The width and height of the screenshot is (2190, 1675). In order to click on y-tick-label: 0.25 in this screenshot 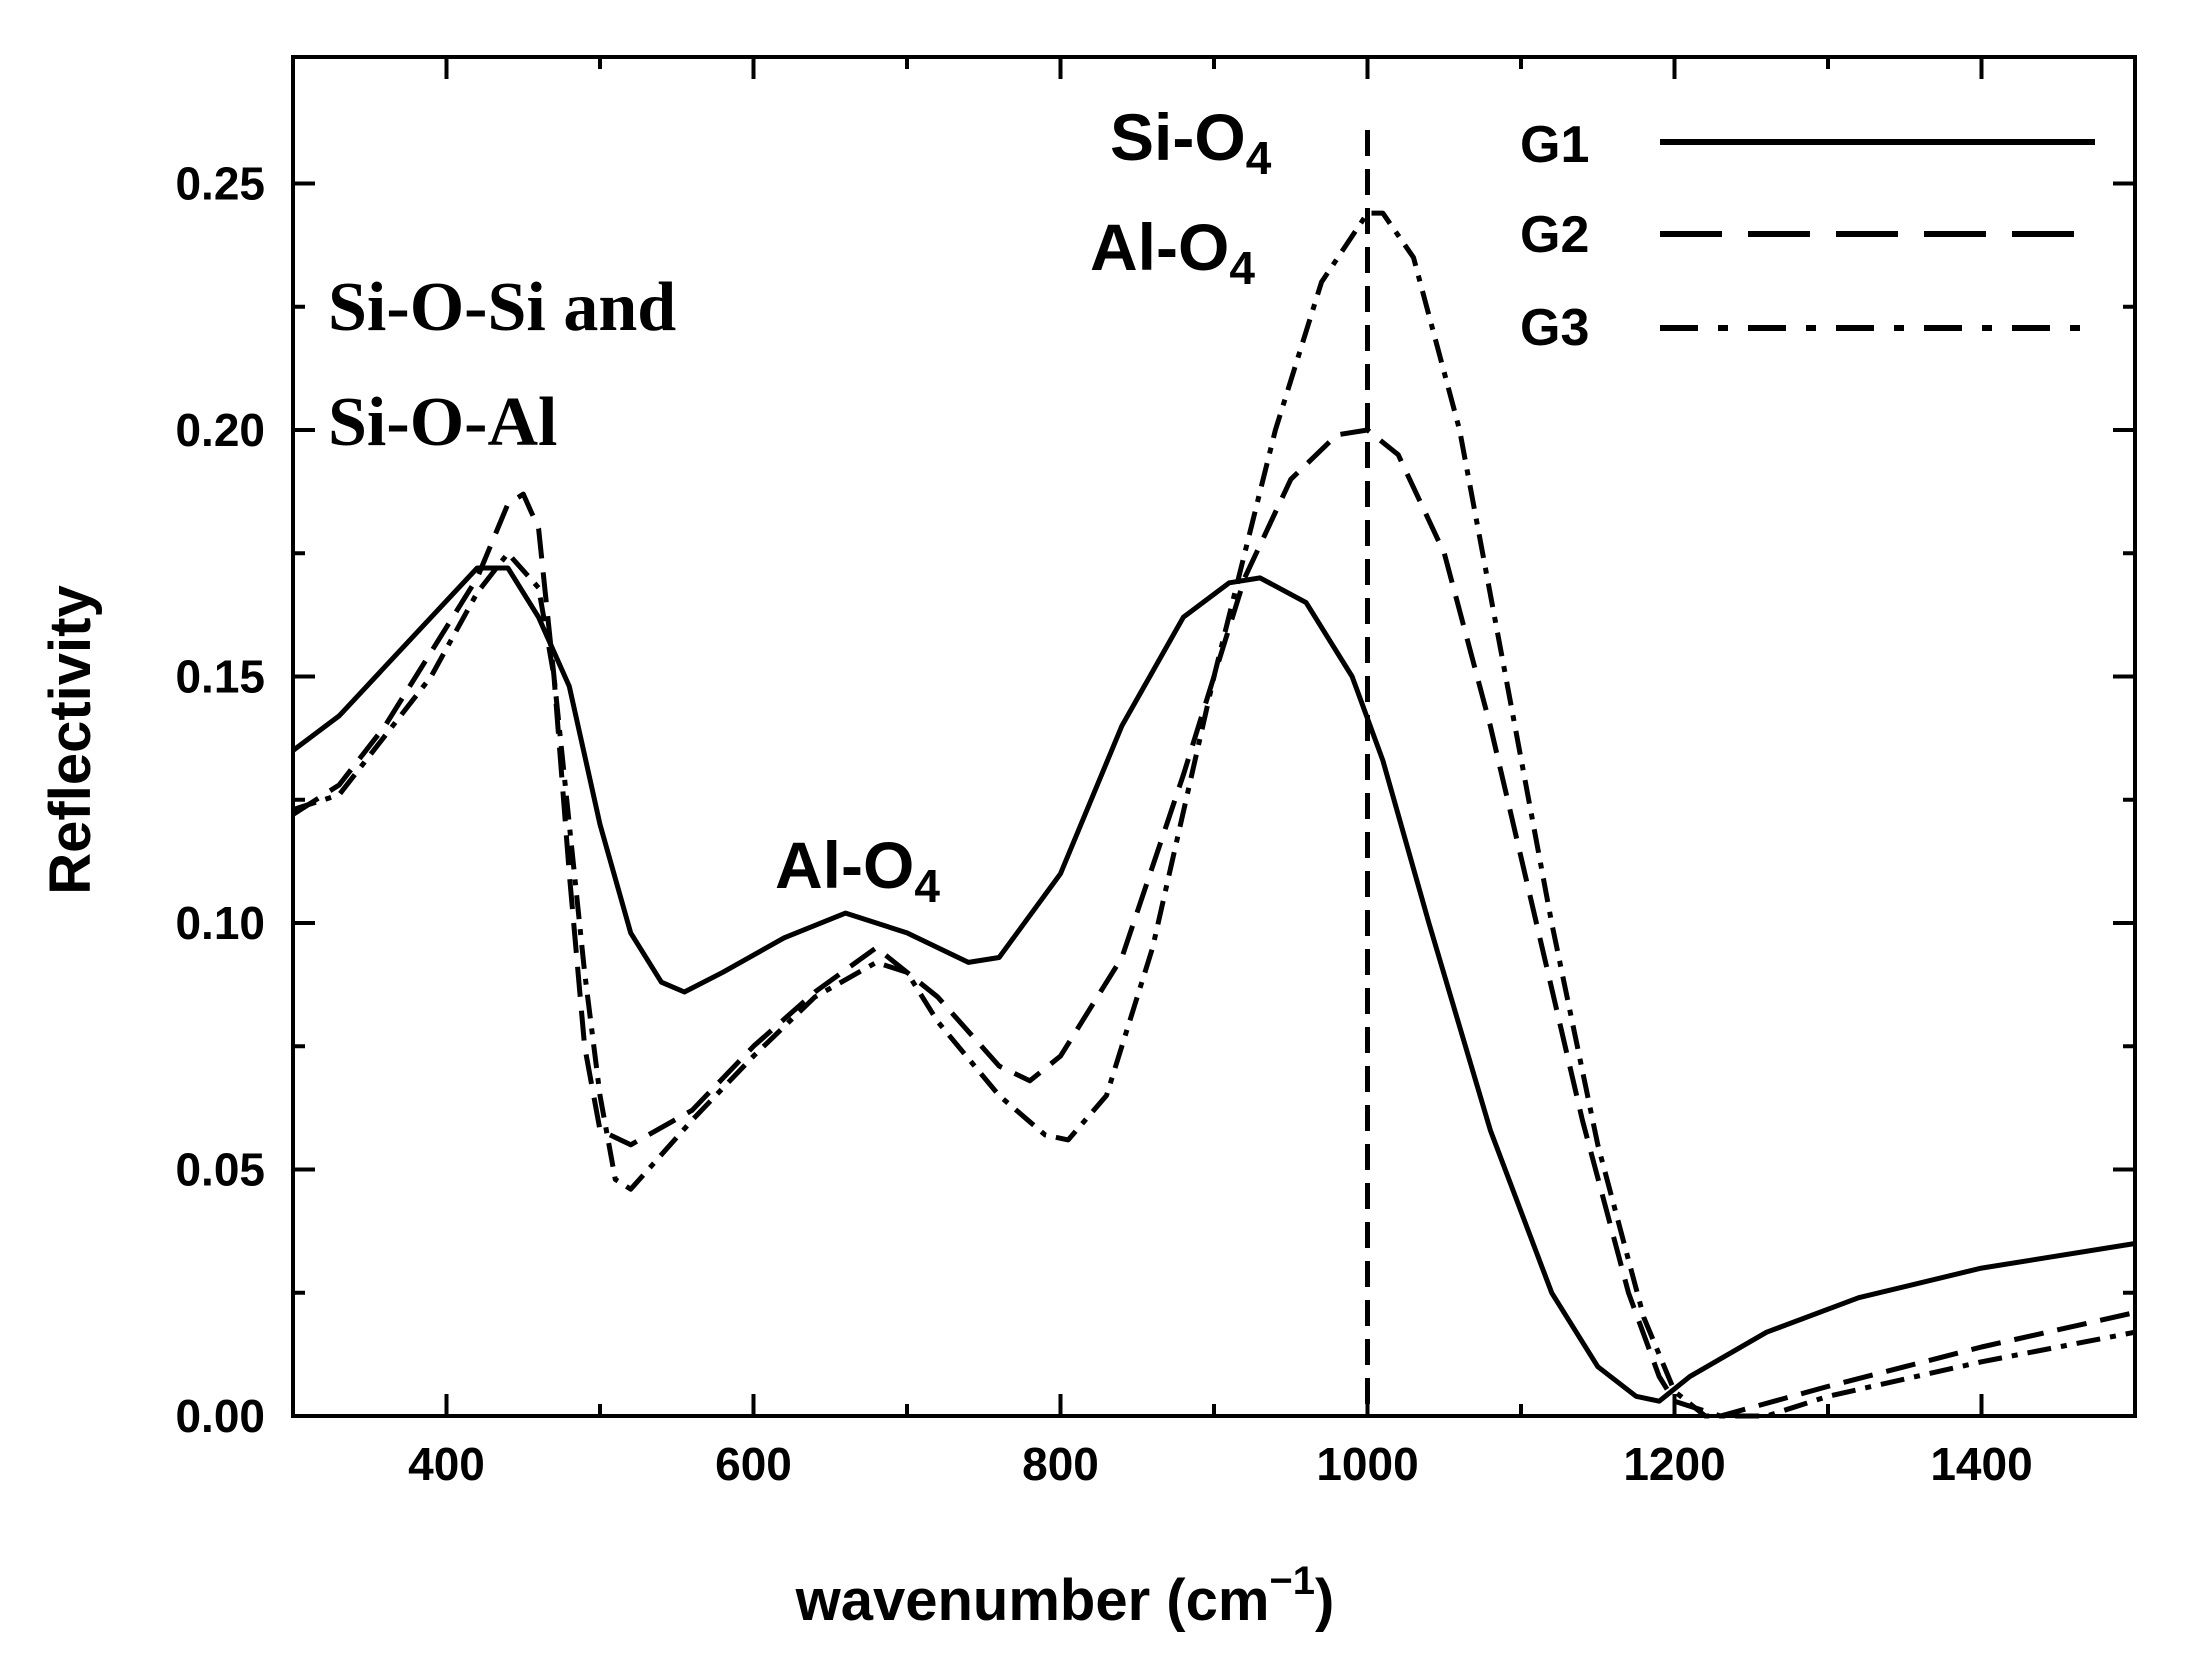, I will do `click(220, 184)`.